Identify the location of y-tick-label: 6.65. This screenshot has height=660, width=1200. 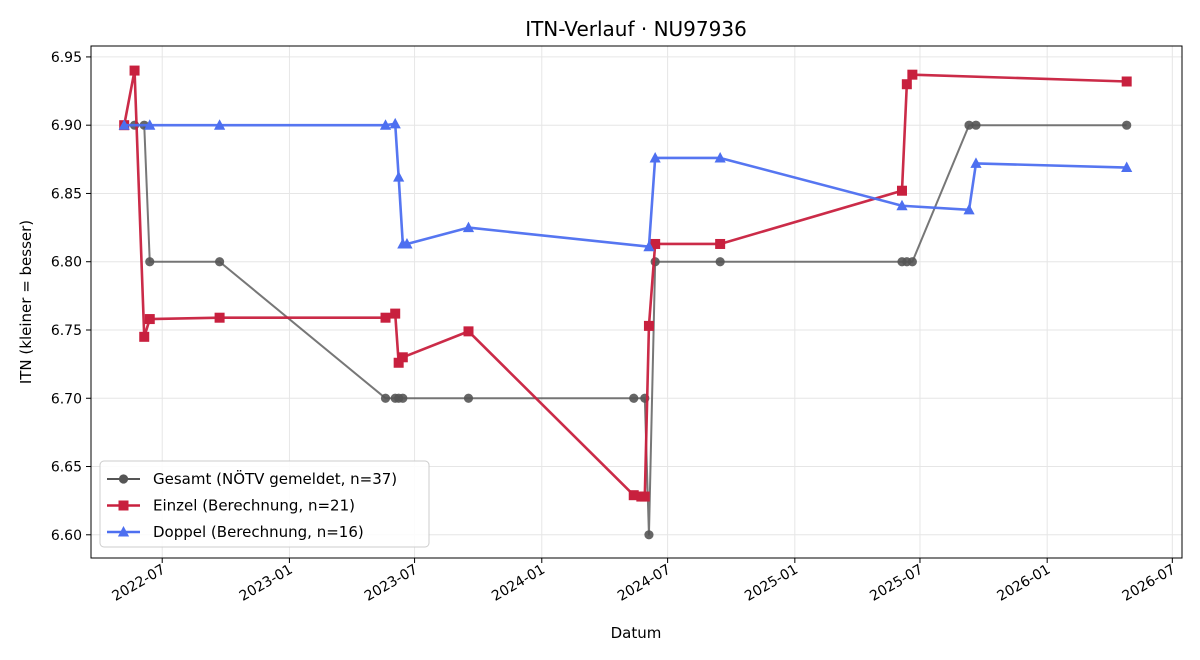
(66, 468).